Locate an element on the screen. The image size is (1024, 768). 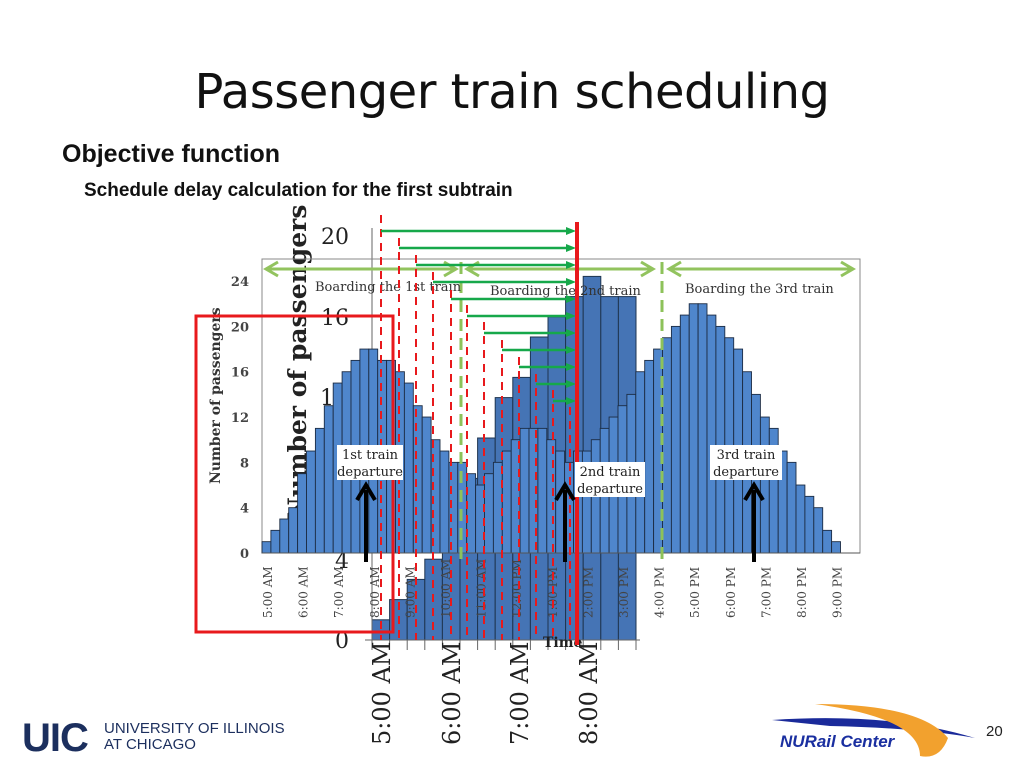
nurail-logo-text: NURail Center is located at coordinates (837, 741).